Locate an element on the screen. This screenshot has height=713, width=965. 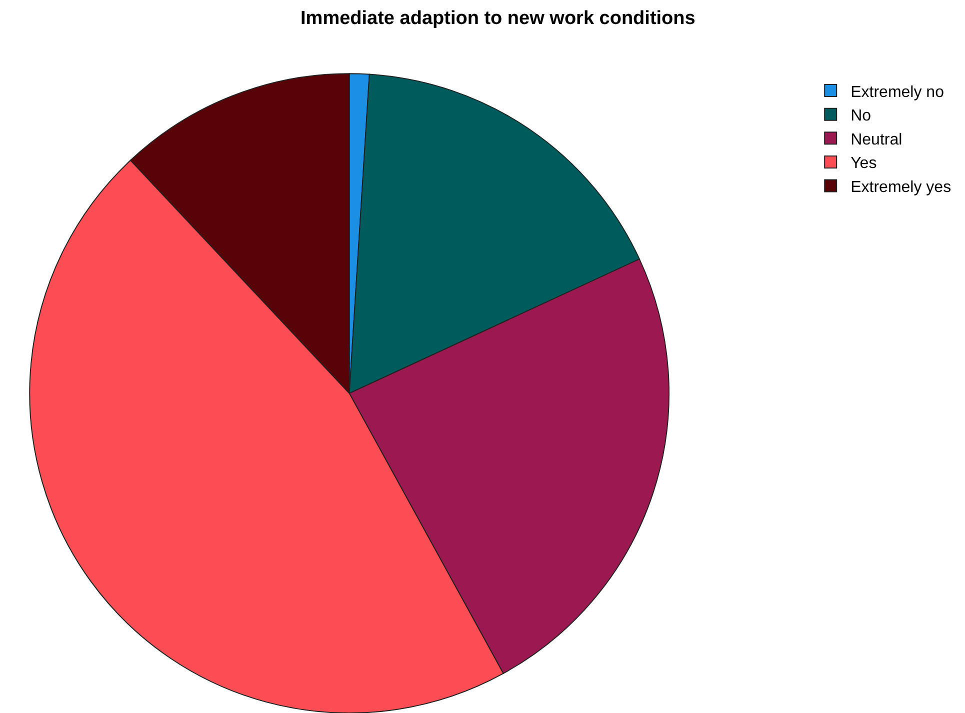
legend-label: Extremely no is located at coordinates (897, 92).